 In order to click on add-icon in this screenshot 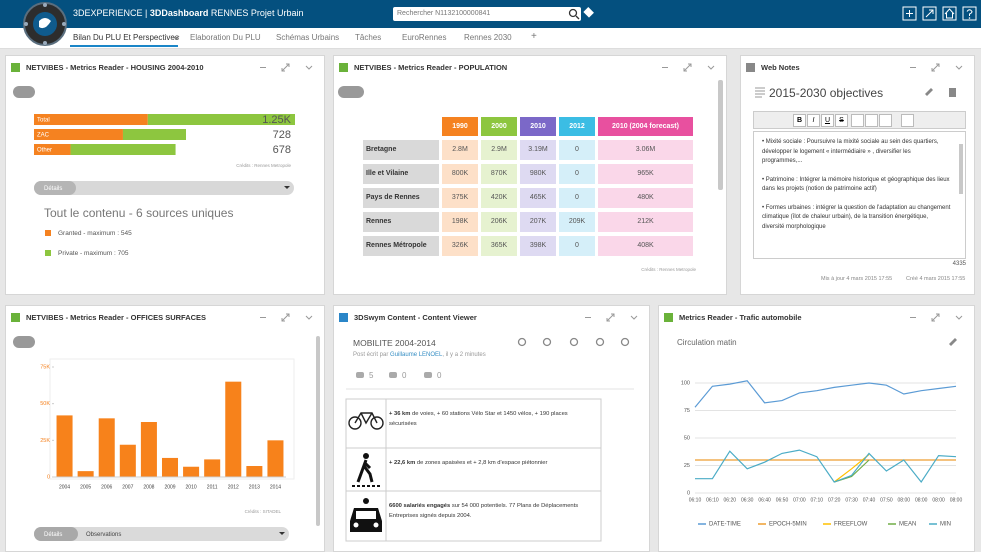, I will do `click(909, 13)`.